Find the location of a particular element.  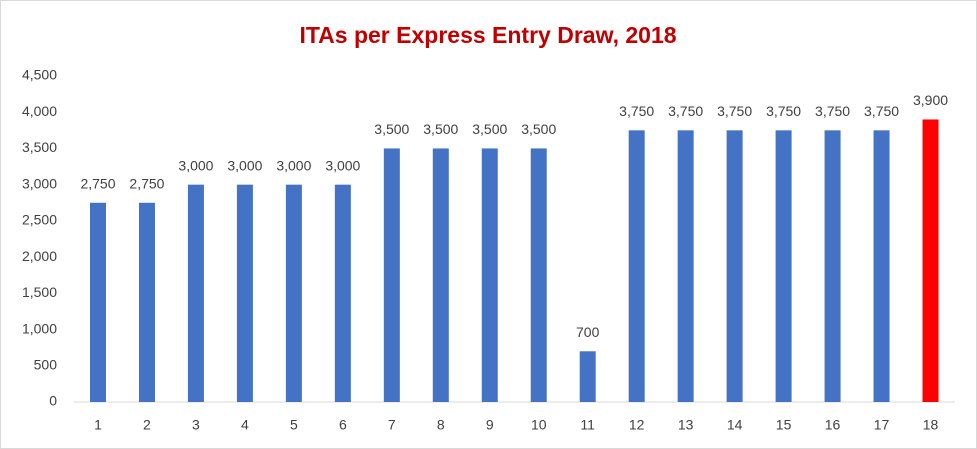

x-tick-label: 13 is located at coordinates (686, 425).